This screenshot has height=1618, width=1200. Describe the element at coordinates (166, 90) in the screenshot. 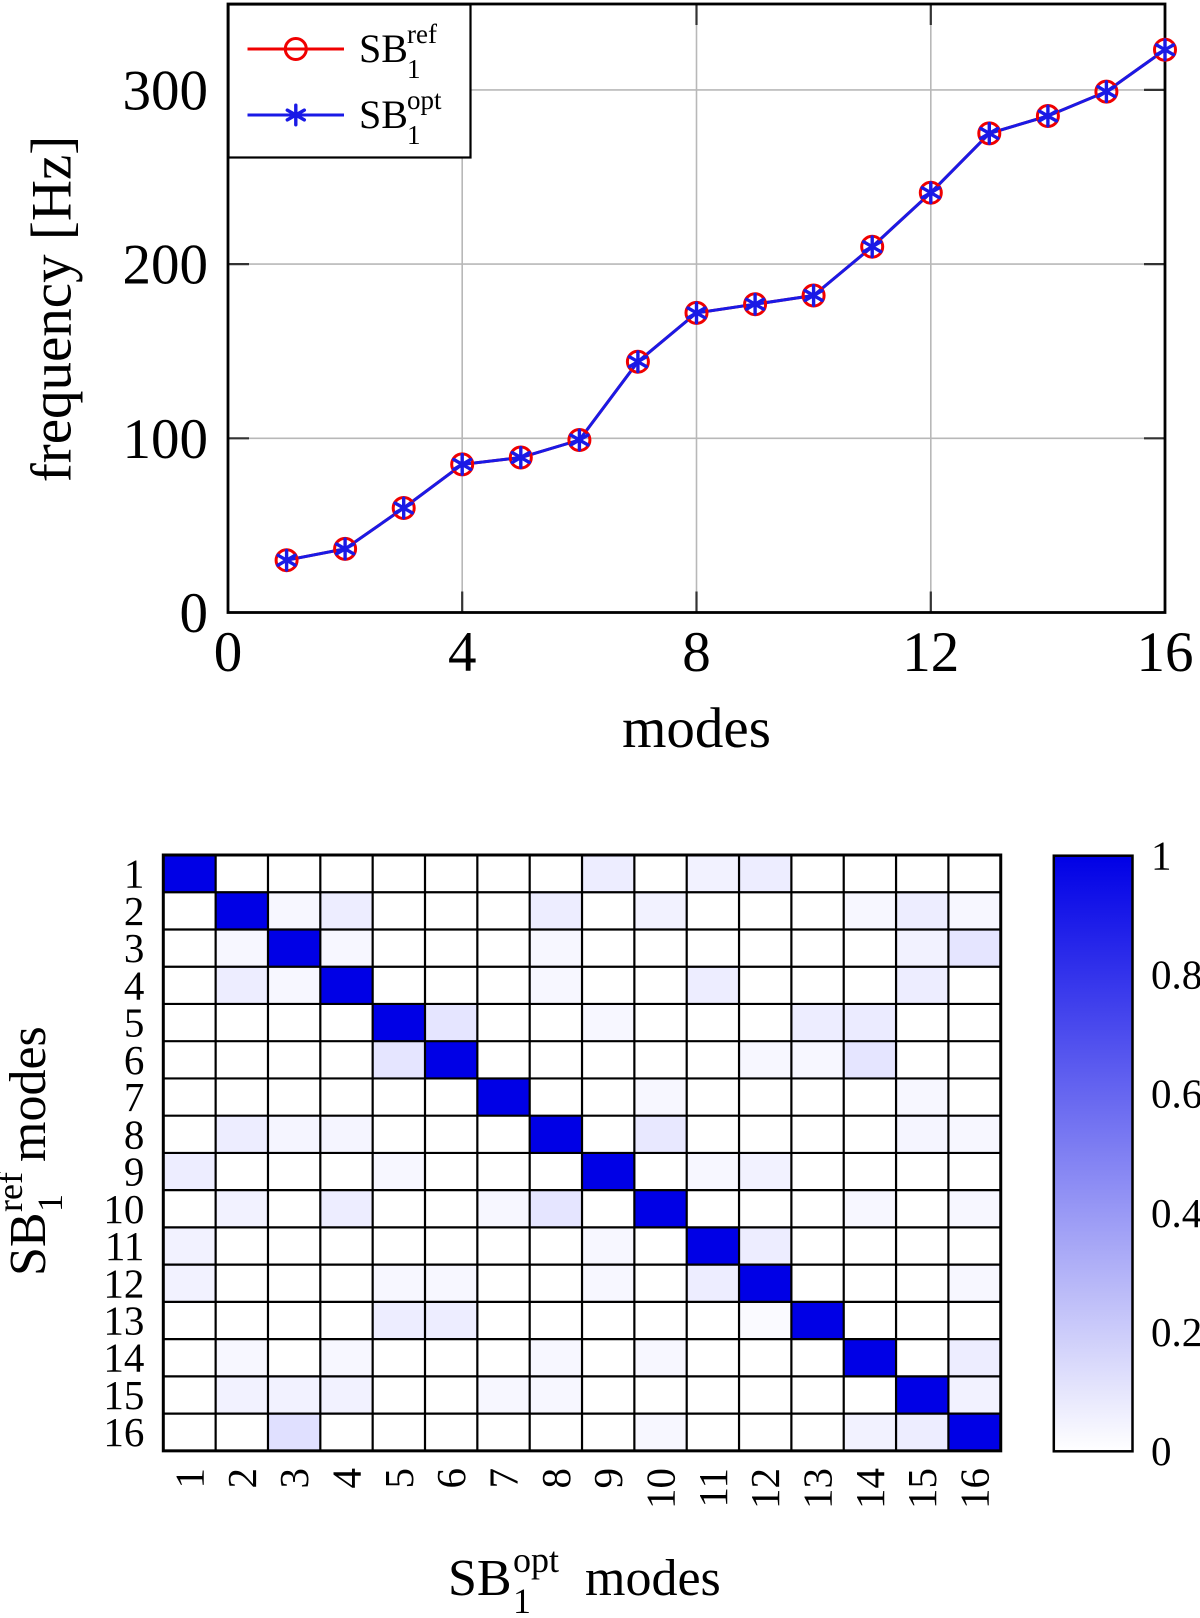

I see `svg-text: 300` at that location.